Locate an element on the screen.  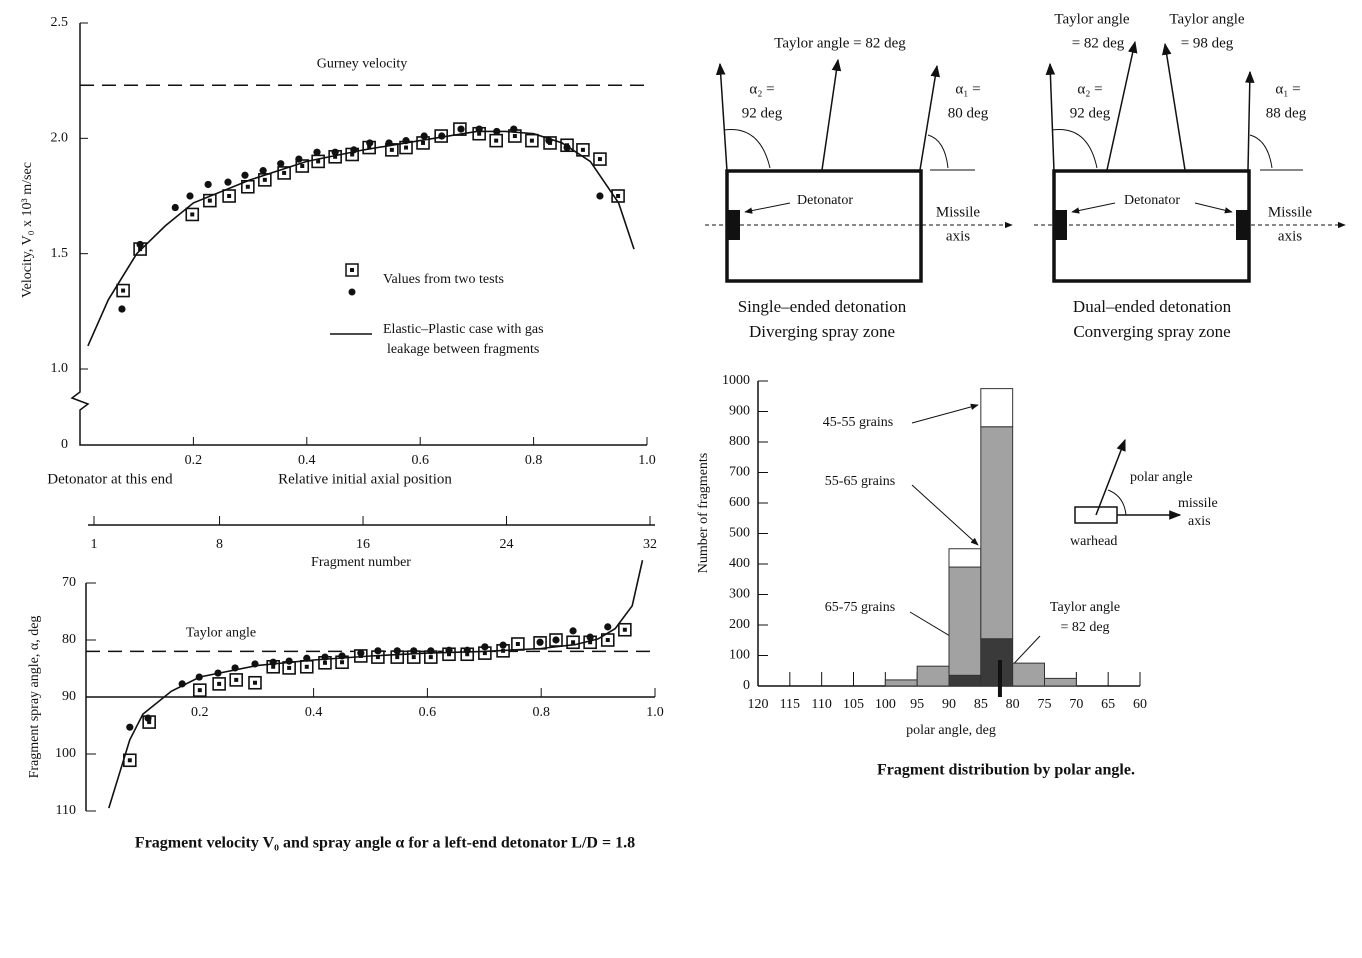
label: 80 deg is located at coordinates (968, 113).